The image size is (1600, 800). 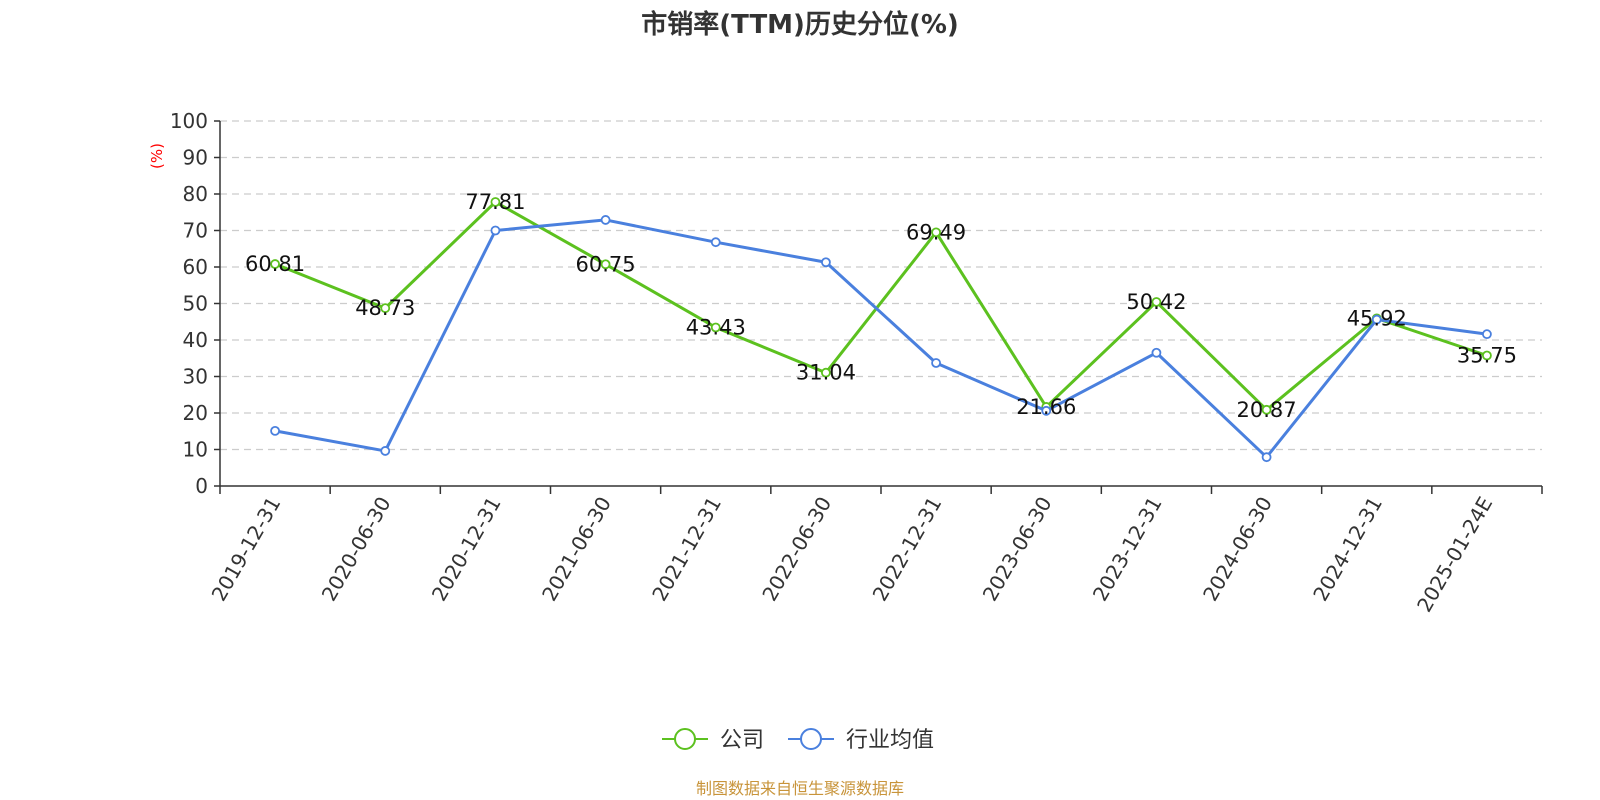 I want to click on data-label: 48.73, so click(x=385, y=308).